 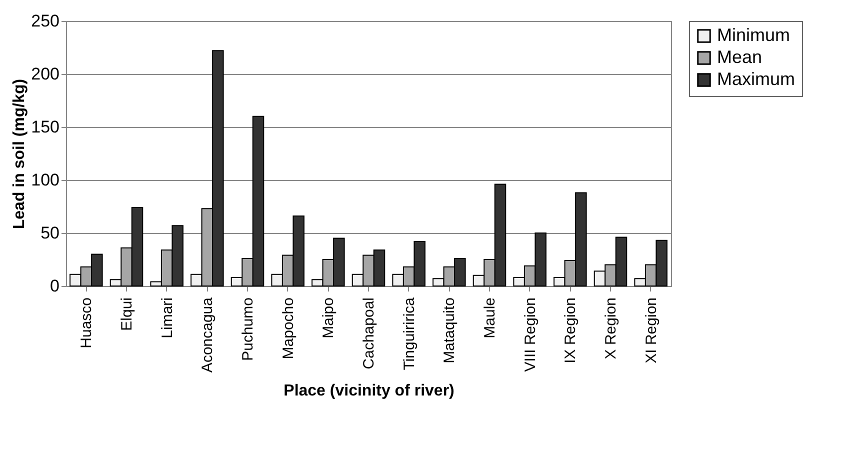 I want to click on x-tick-label: Limari, so click(x=167, y=318).